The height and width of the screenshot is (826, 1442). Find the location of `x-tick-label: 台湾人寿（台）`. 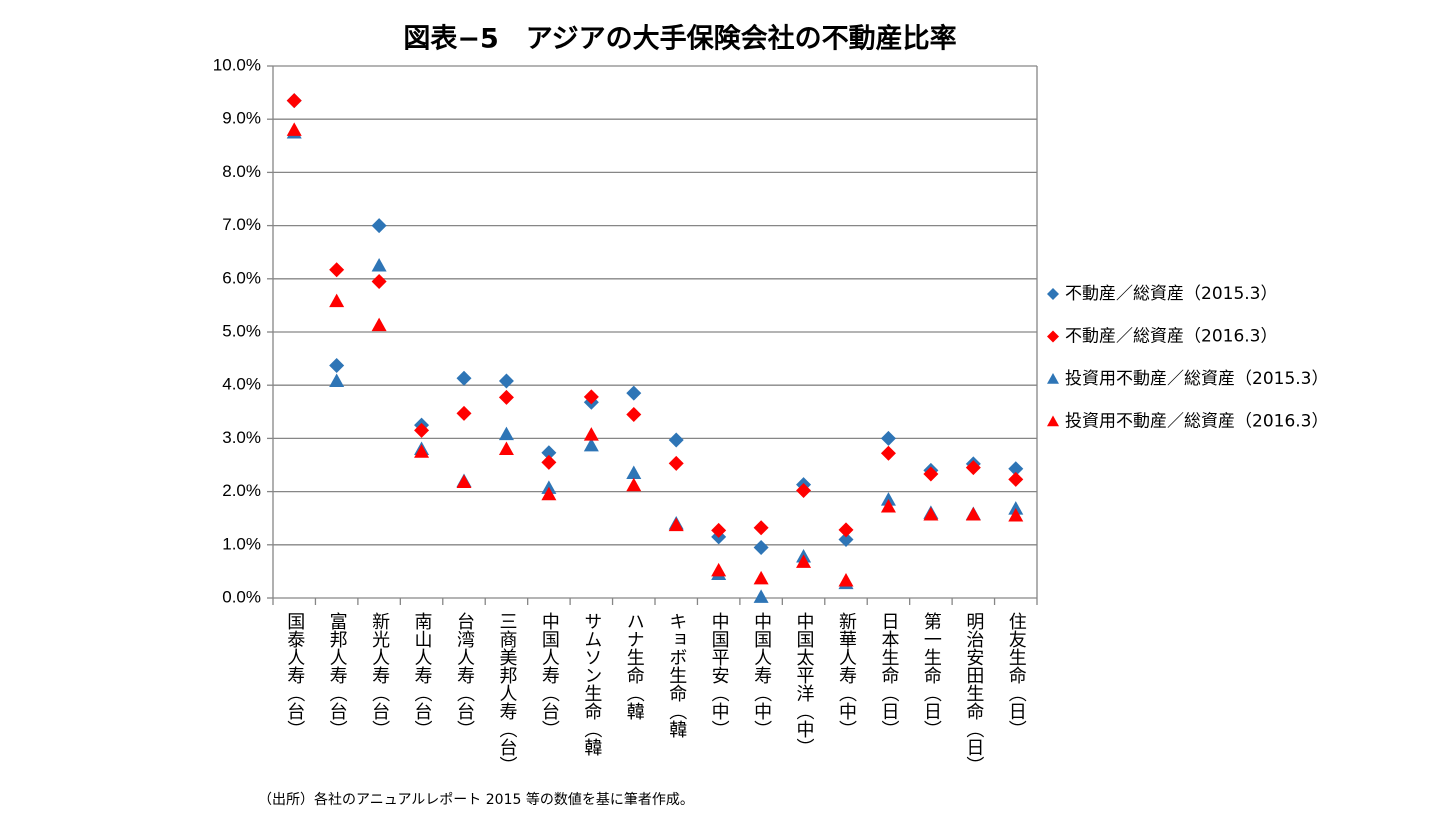

x-tick-label: 台湾人寿（台） is located at coordinates (464, 675).